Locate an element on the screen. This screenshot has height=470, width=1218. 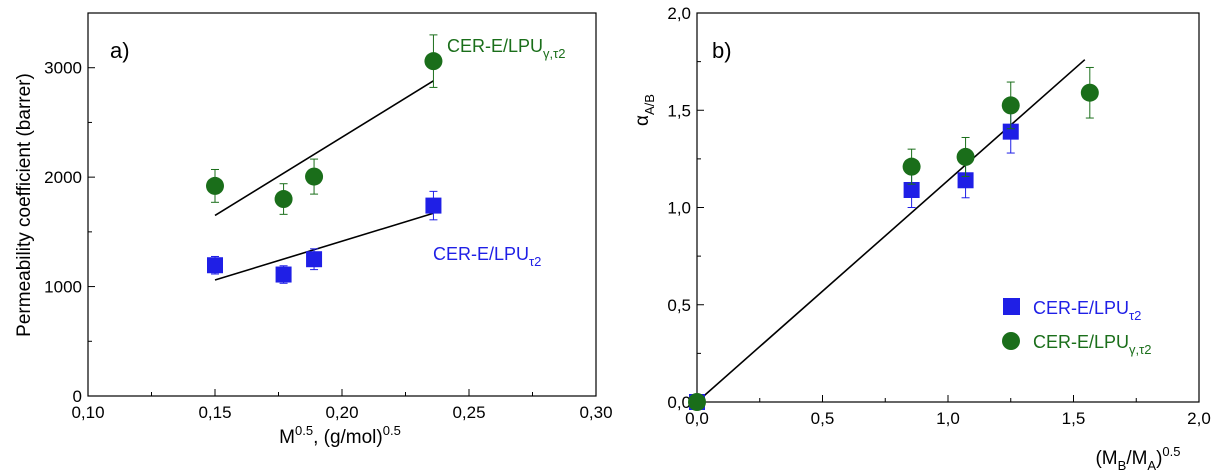
chart-b-x-label-mid: /M is located at coordinates (1136, 458).